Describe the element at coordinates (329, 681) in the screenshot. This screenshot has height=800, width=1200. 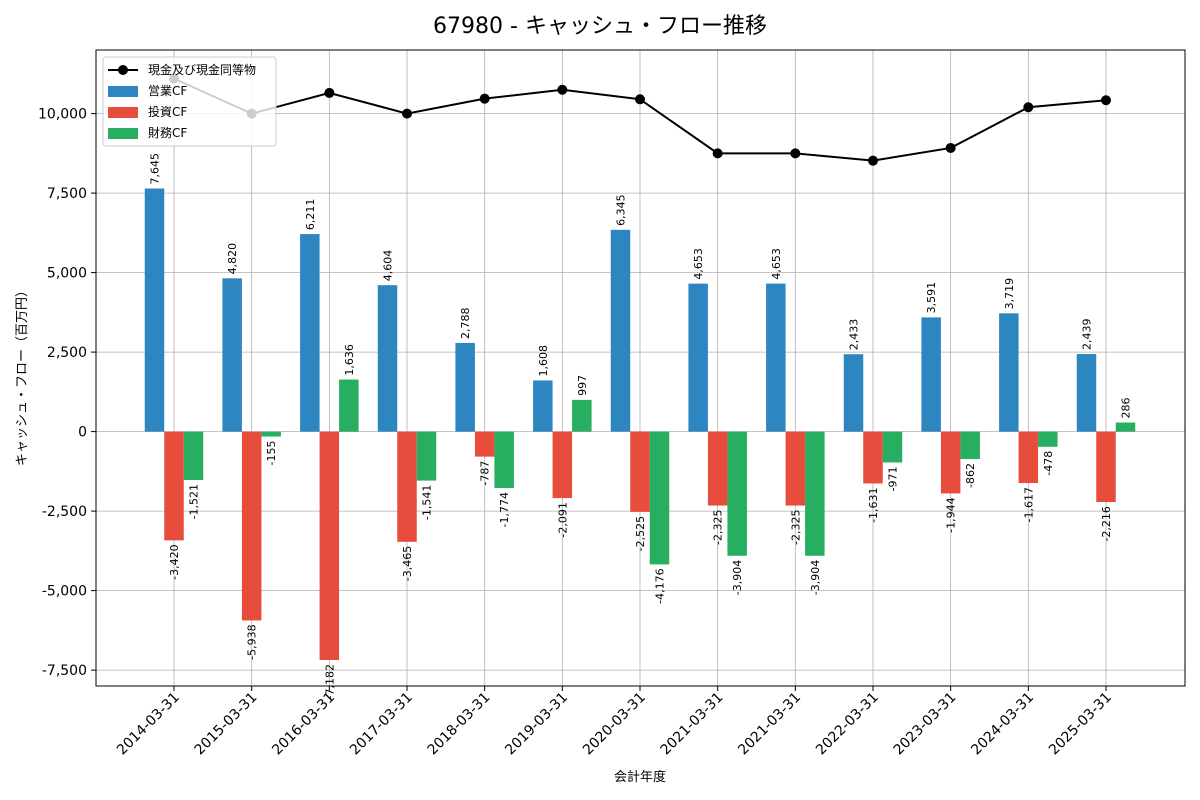
I see `bar-value-label: -7,182` at that location.